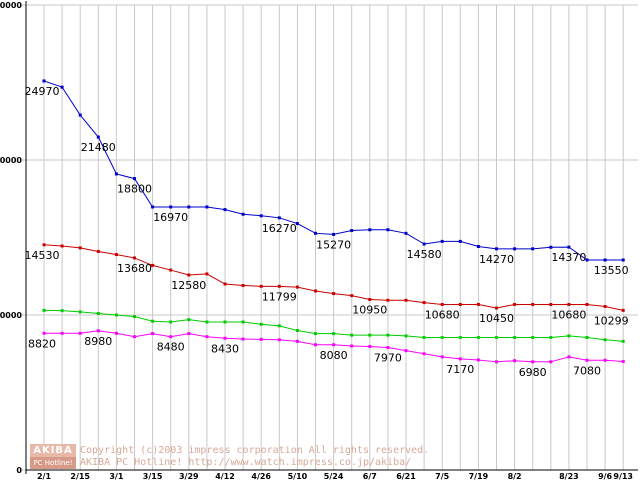  Describe the element at coordinates (80, 476) in the screenshot. I see `x-tick-label: 2/15` at that location.